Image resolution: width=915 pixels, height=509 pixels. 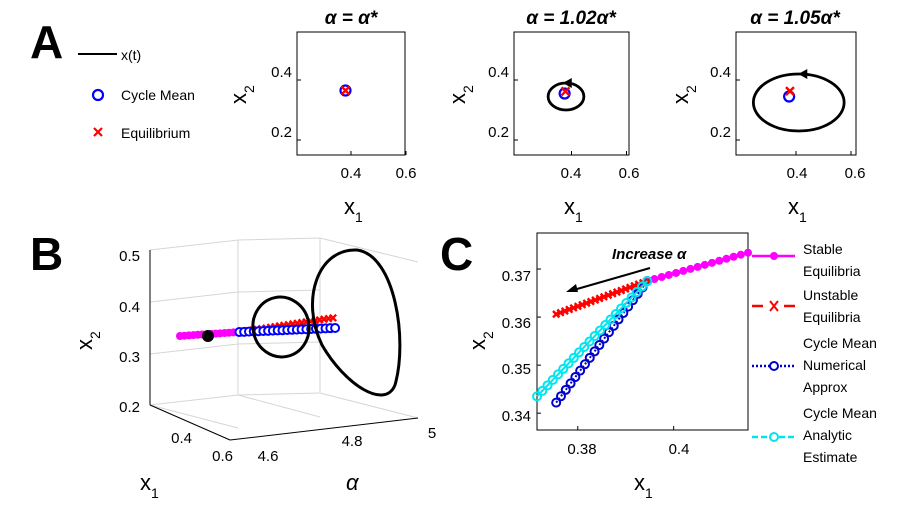 I want to click on panel-c-ylabel: x2, so click(x=480, y=340).